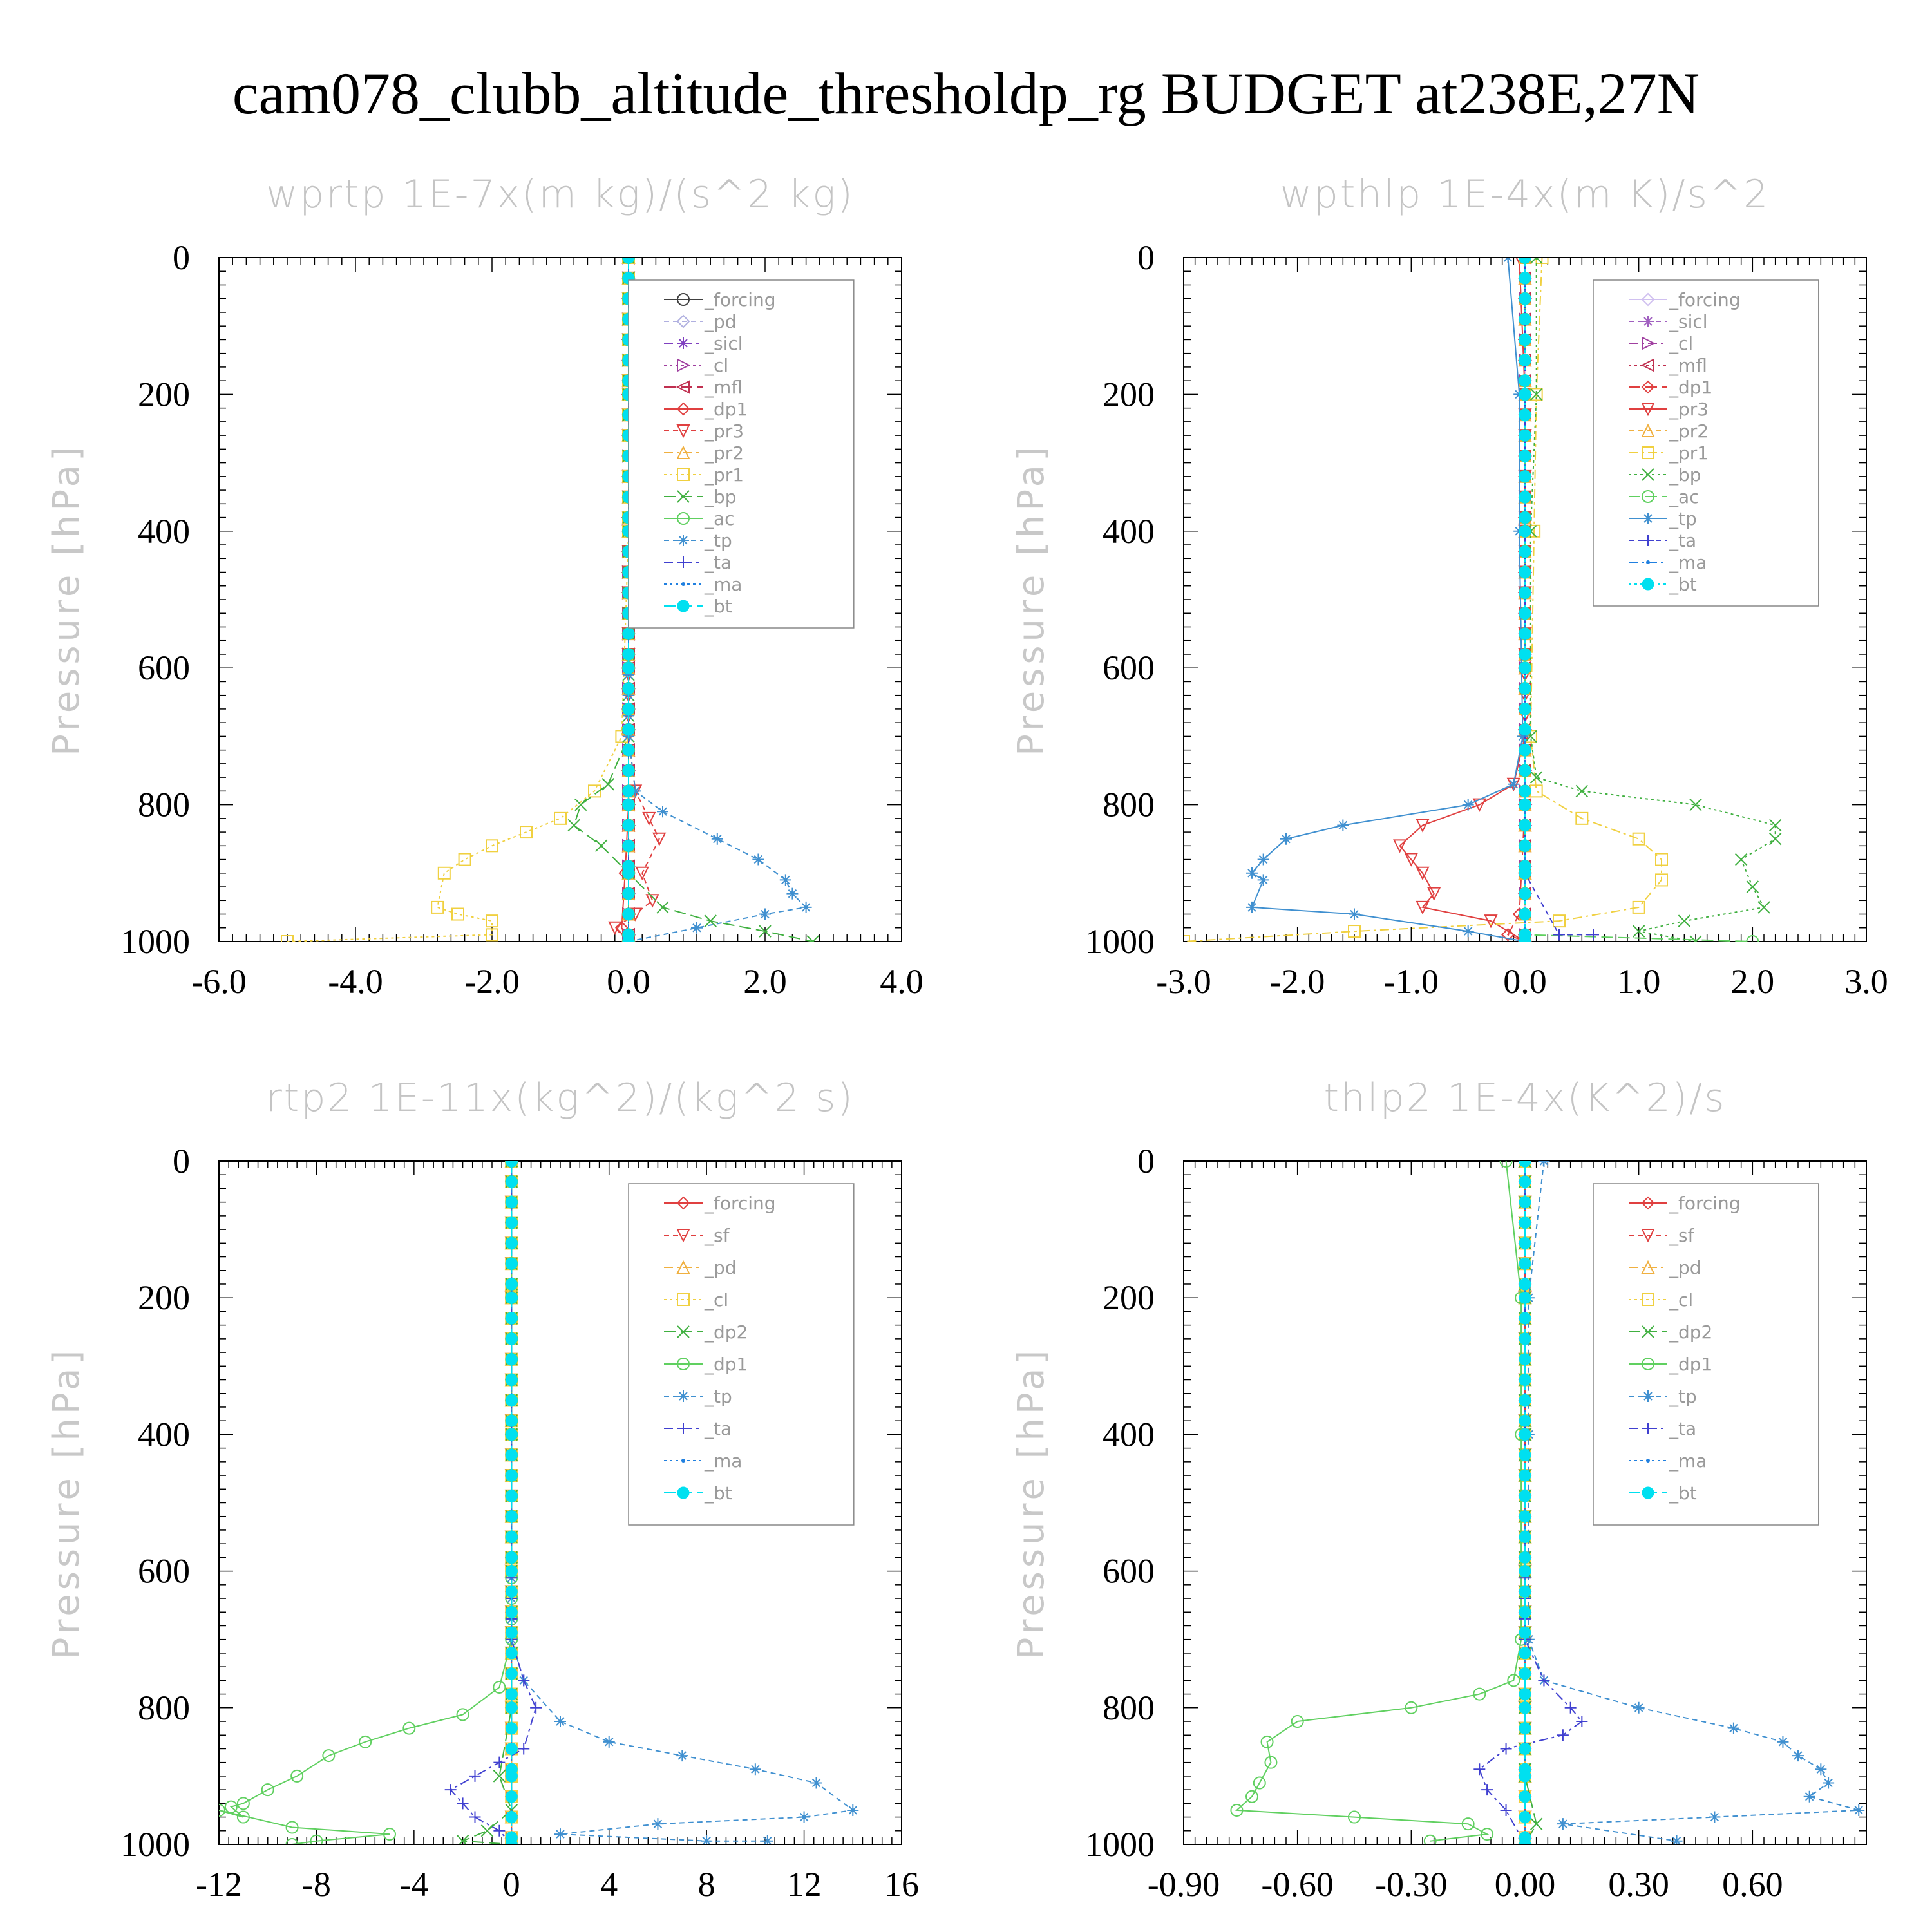 The width and height of the screenshot is (1932, 1932). What do you see at coordinates (512, 1884) in the screenshot?
I see `x-tick-label: 0` at bounding box center [512, 1884].